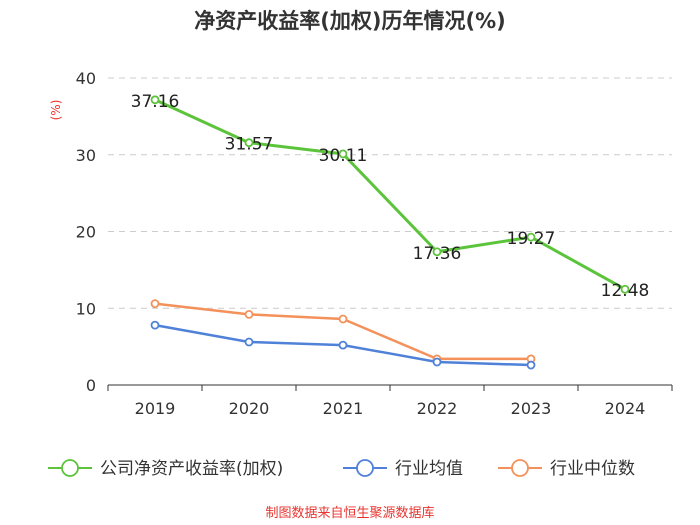 The width and height of the screenshot is (700, 525). Describe the element at coordinates (341, 469) in the screenshot. I see `legend: 公司净资产收益率(加权) 行业均值 行业中位数` at that location.